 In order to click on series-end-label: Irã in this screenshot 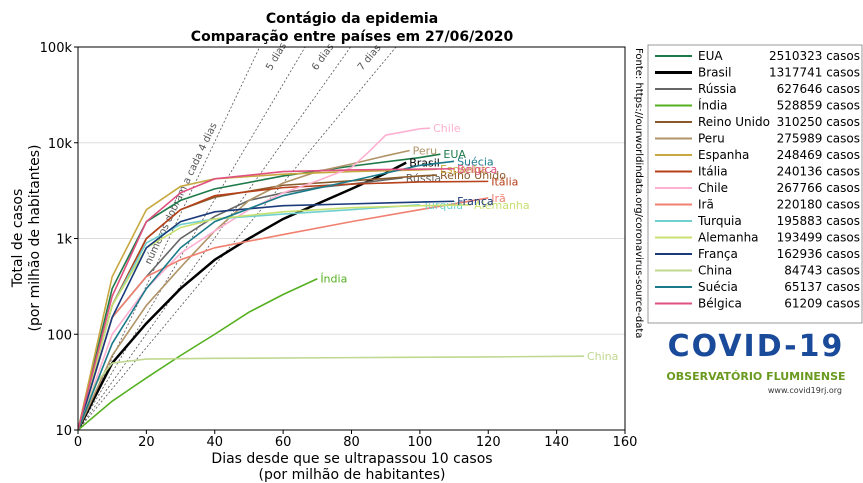, I will do `click(498, 198)`.